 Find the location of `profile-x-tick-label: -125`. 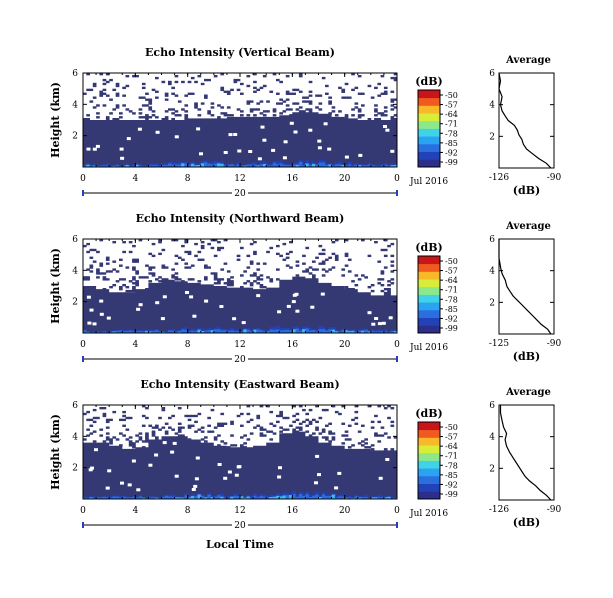

profile-x-tick-label: -125 is located at coordinates (499, 344).